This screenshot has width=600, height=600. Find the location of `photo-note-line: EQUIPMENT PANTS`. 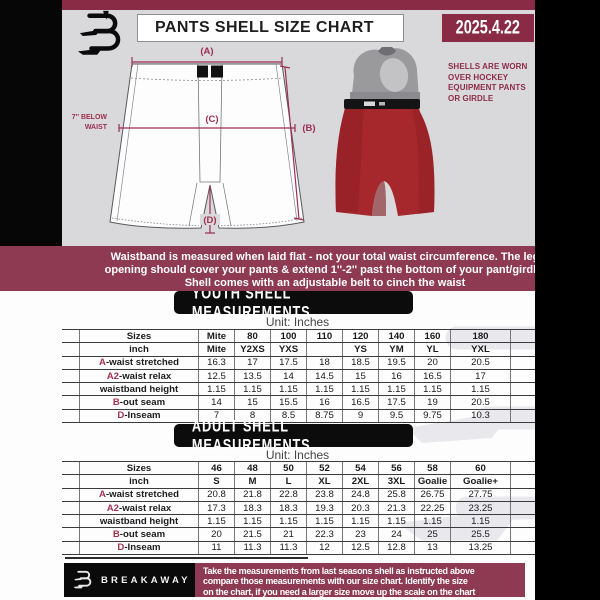

photo-note-line: EQUIPMENT PANTS is located at coordinates (487, 87).